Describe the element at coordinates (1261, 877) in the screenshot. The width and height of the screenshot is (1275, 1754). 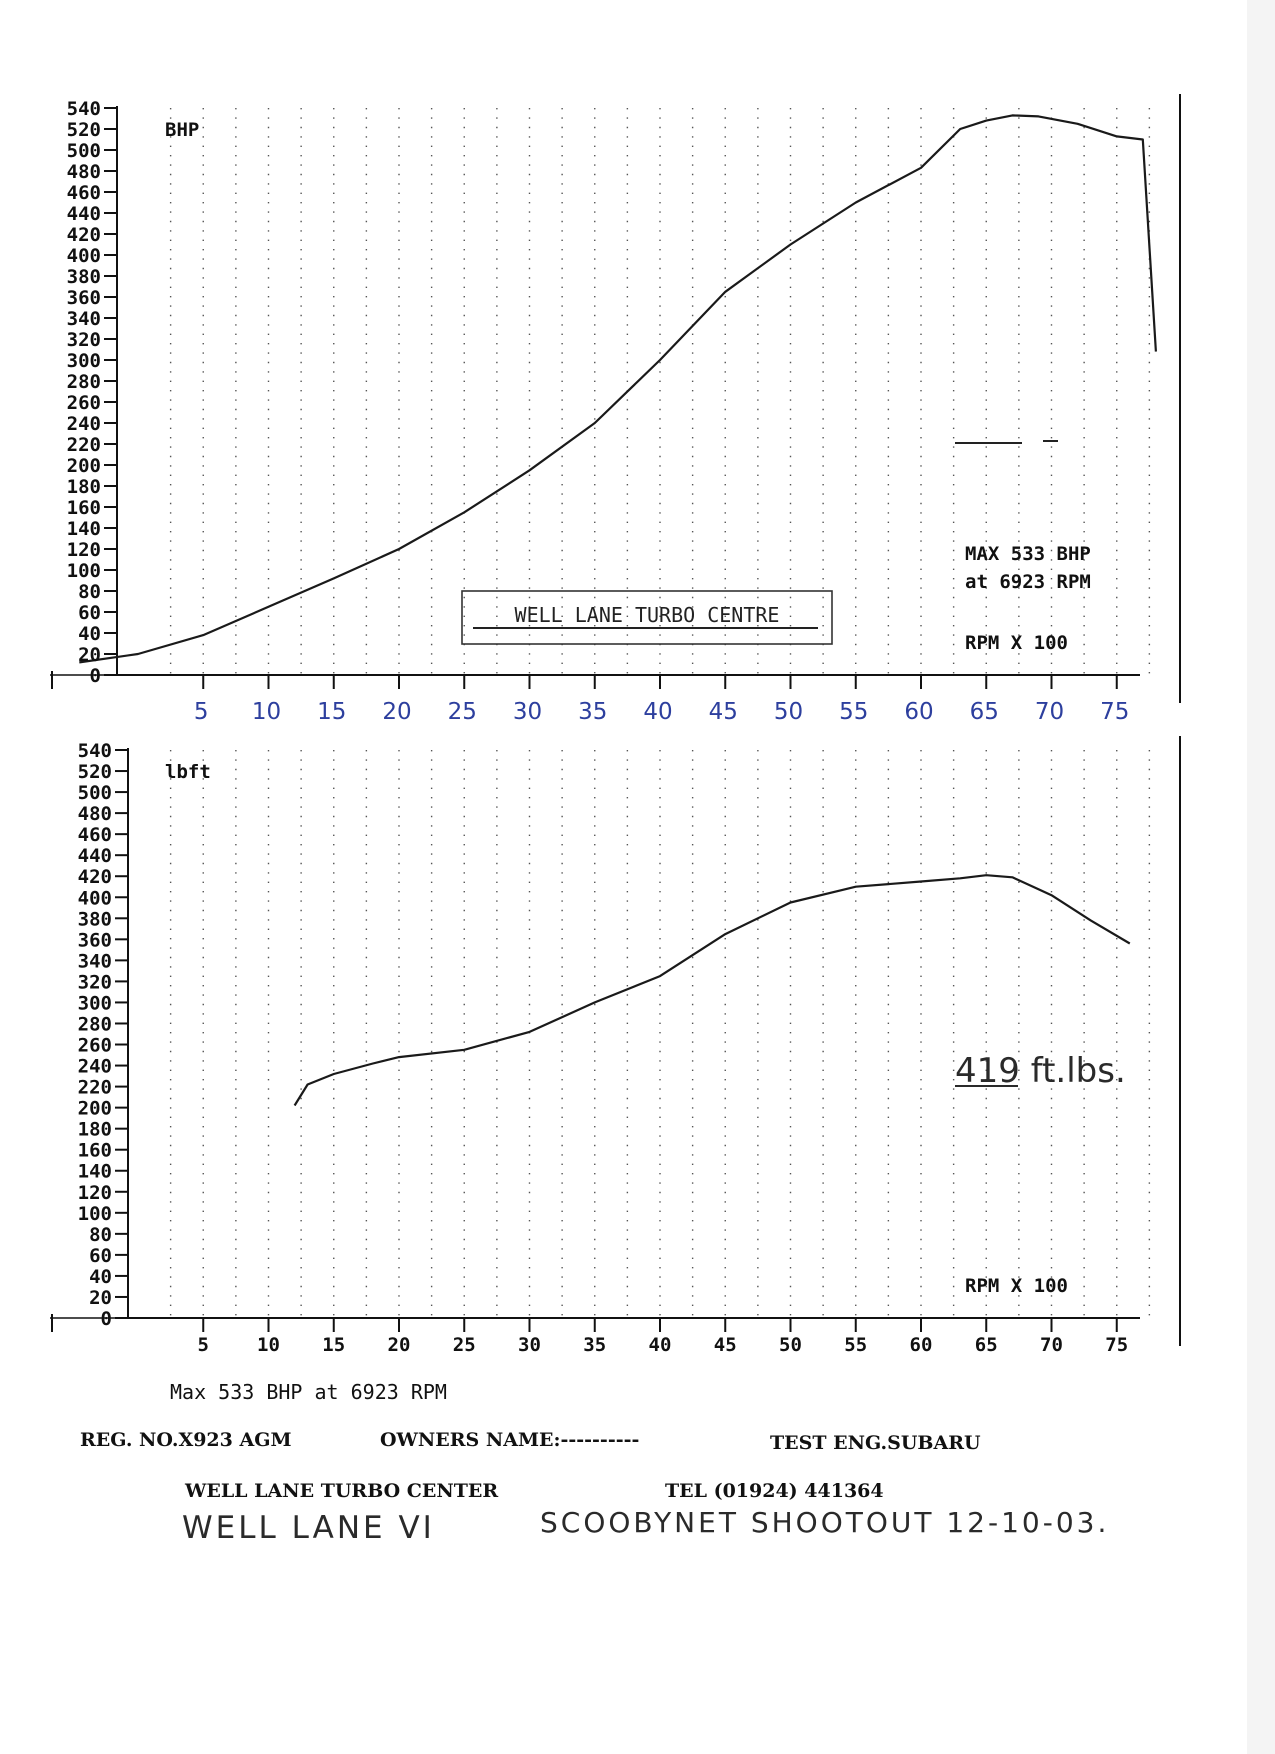
I see `scan-edge` at that location.